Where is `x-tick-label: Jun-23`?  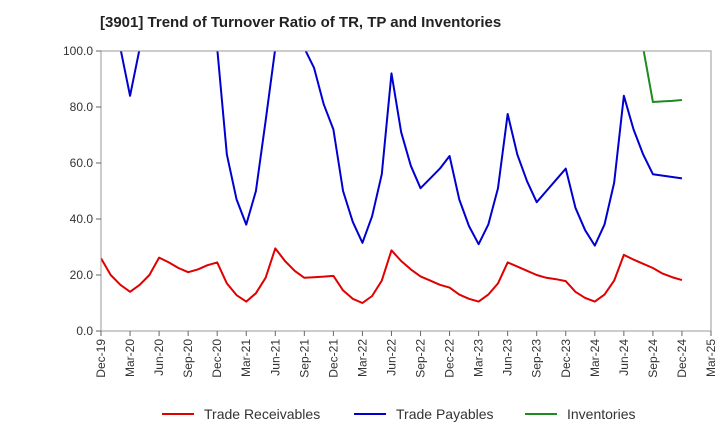 x-tick-label: Jun-23 is located at coordinates (508, 357).